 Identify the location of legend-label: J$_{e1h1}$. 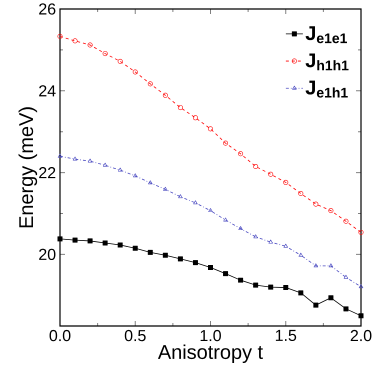
(327, 89).